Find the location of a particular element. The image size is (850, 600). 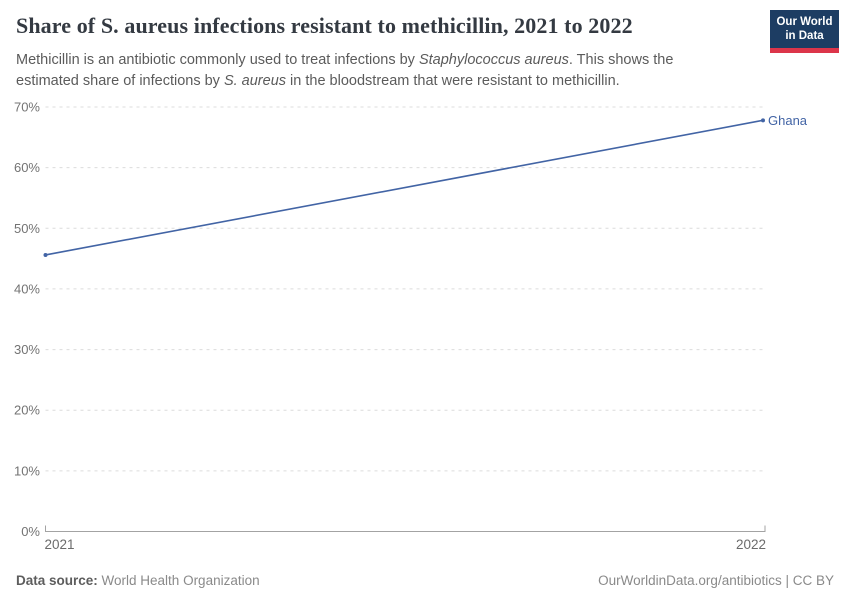

y-axis-tick-label: 30% is located at coordinates (27, 349).